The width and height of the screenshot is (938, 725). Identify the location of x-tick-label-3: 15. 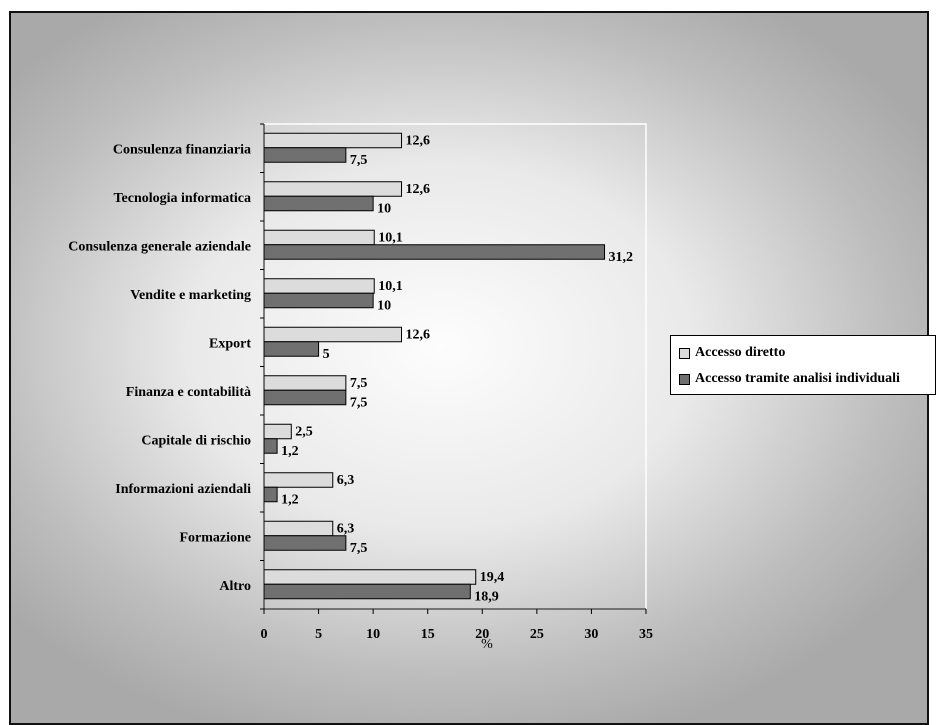
(428, 634).